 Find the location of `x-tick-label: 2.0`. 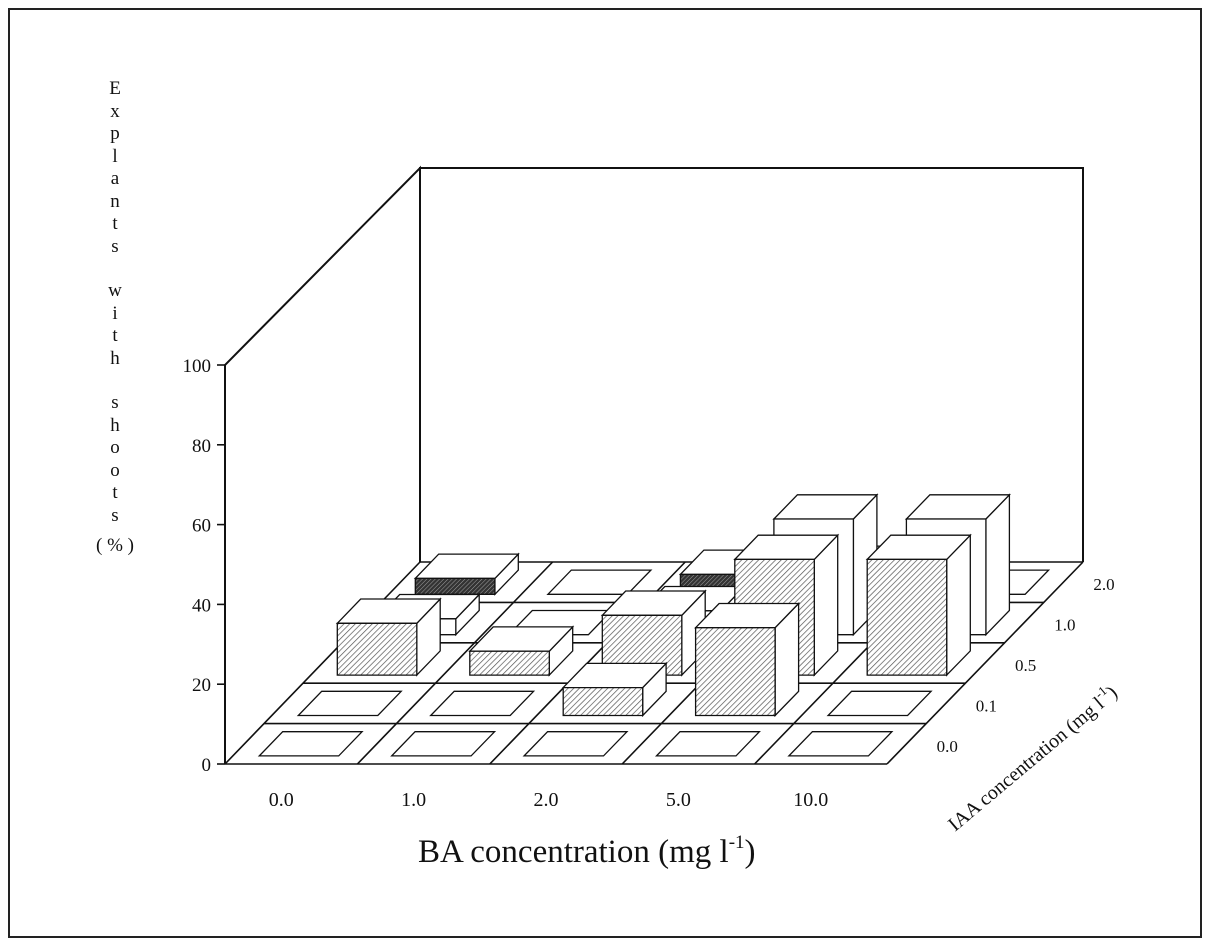

x-tick-label: 2.0 is located at coordinates (546, 800).